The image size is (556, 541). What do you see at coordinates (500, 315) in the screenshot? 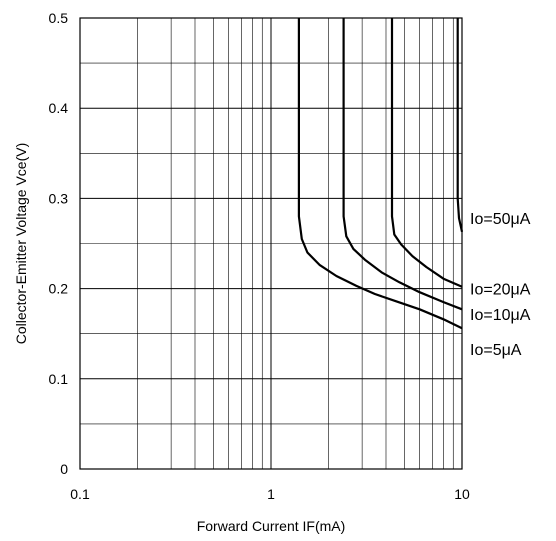
I see `series-label-1: Io=10μA` at bounding box center [500, 315].